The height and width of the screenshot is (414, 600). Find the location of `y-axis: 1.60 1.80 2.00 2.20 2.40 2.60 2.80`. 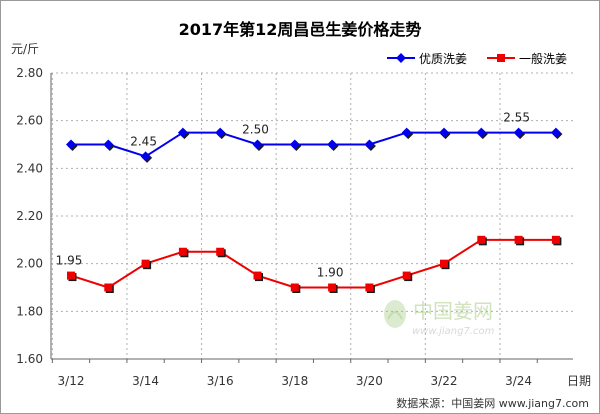

y-axis: 1.60 1.80 2.00 2.20 2.40 2.60 2.80 is located at coordinates (34, 216).